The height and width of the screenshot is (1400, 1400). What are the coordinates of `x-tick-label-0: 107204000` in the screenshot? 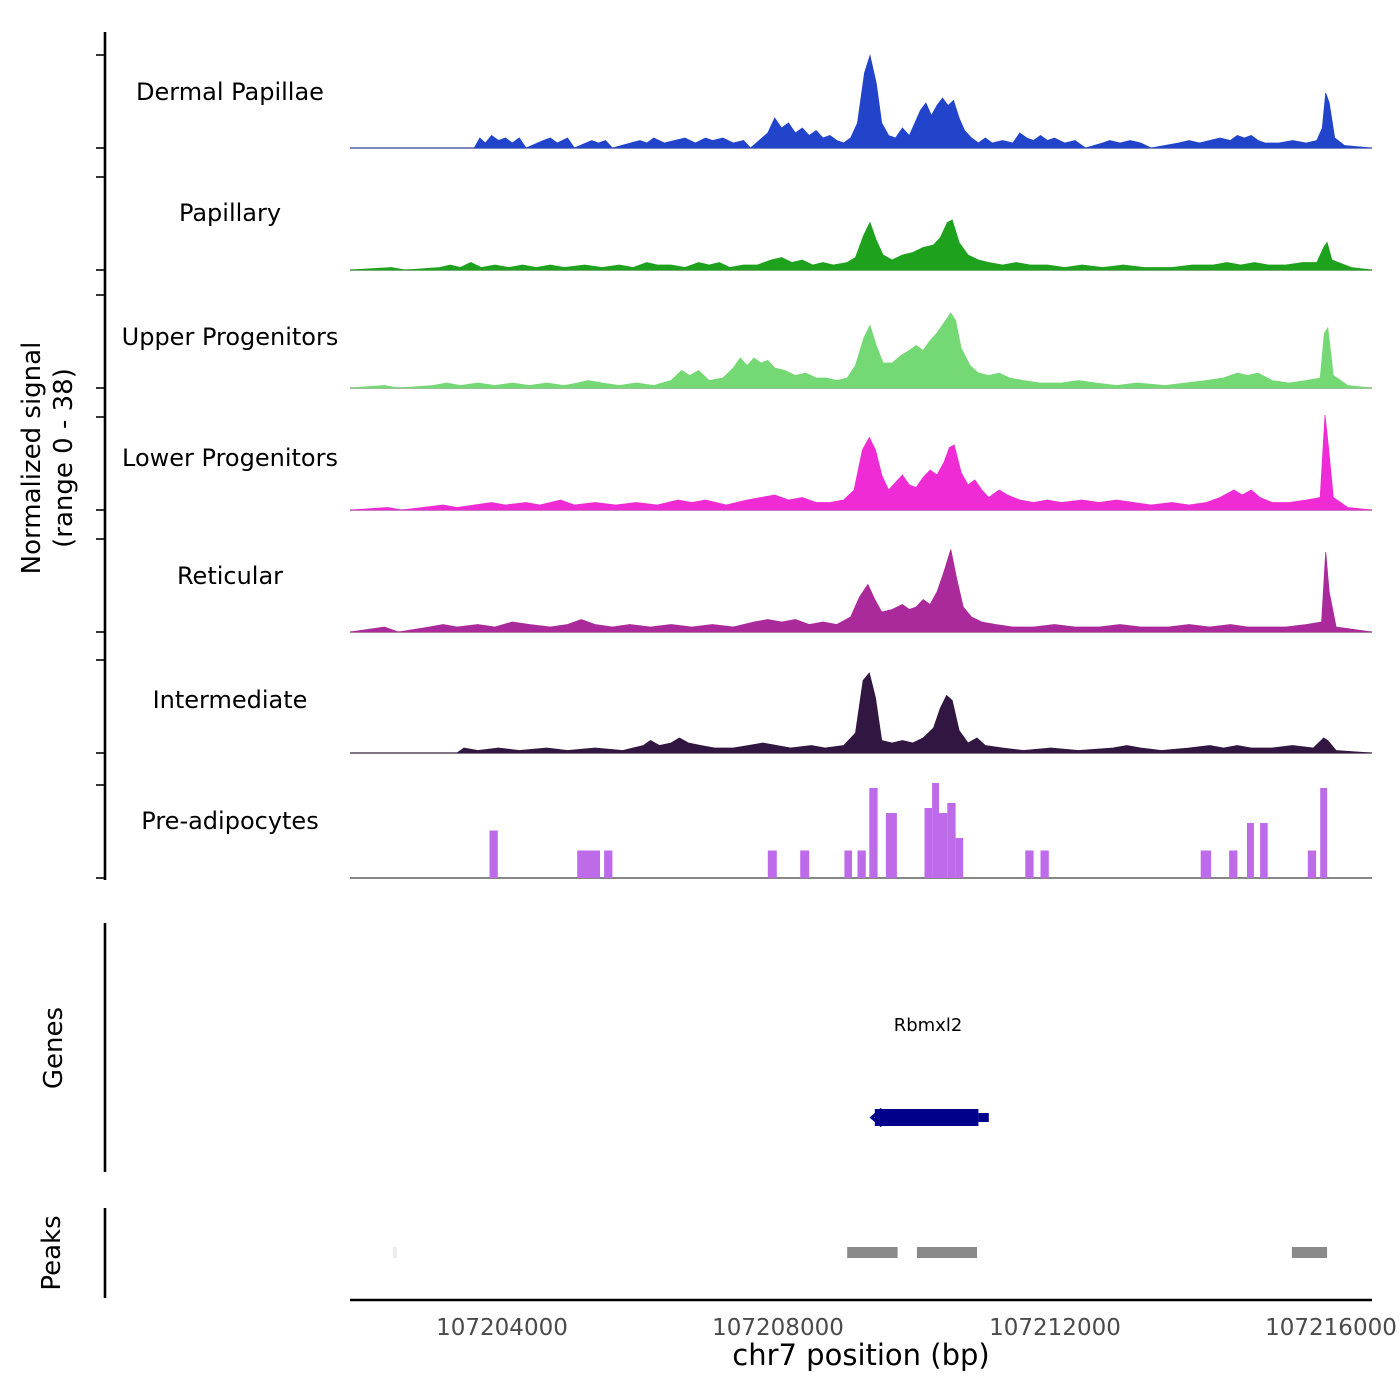 It's located at (502, 1328).